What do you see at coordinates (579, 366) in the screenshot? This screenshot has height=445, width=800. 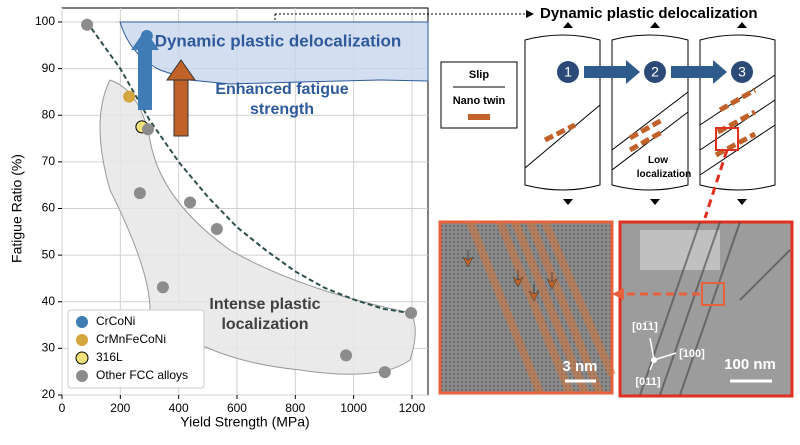 I see `scale-label: 3 nm` at bounding box center [579, 366].